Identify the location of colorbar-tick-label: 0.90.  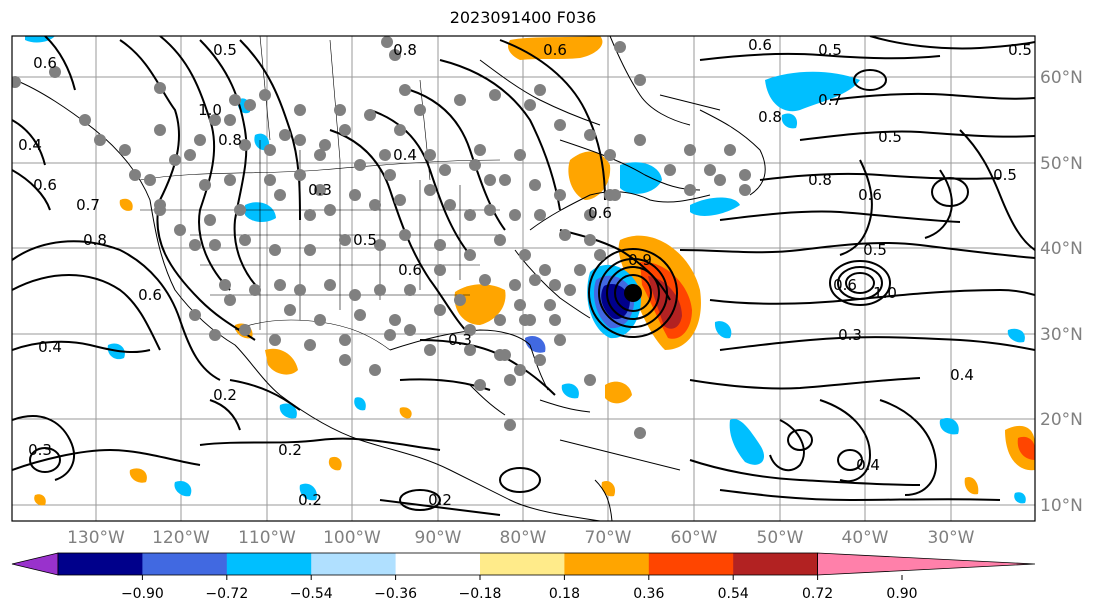
(901, 594).